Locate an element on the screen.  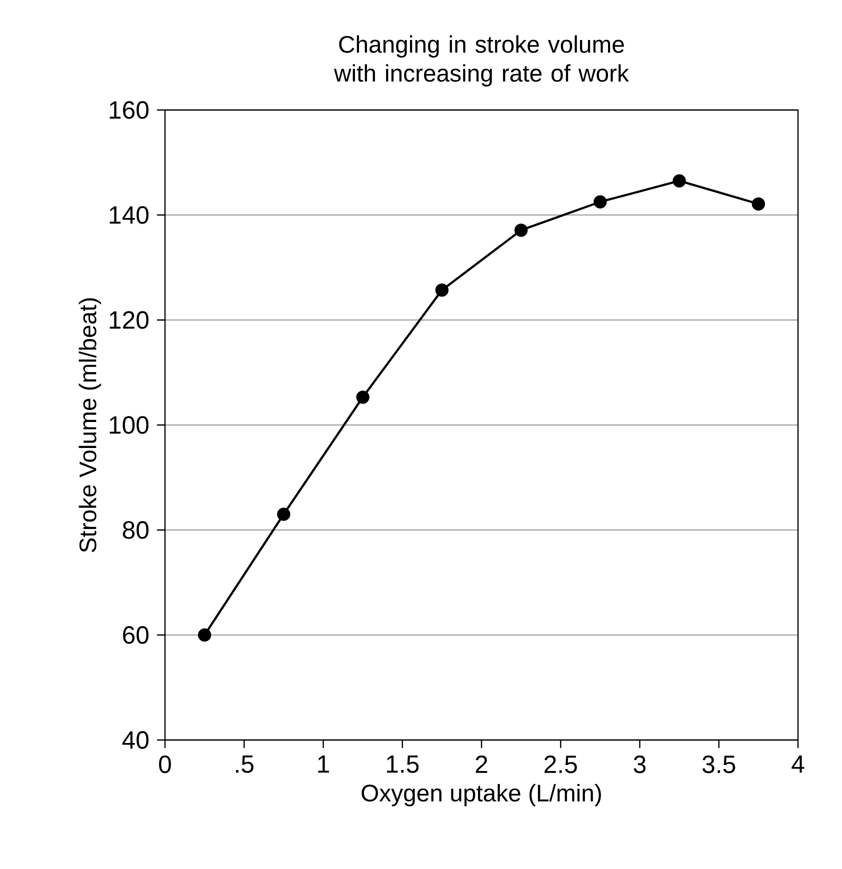
y-tick-label: 140 is located at coordinates (129, 215).